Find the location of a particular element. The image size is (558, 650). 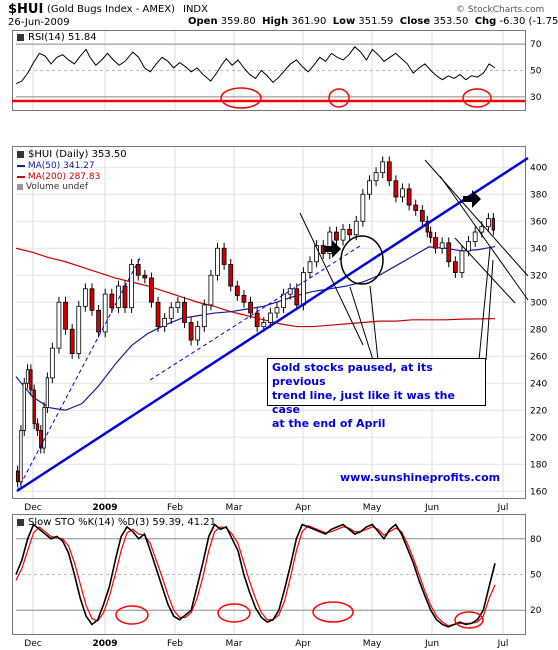

rsi-title: RSI(14) 51.84 is located at coordinates (62, 37).